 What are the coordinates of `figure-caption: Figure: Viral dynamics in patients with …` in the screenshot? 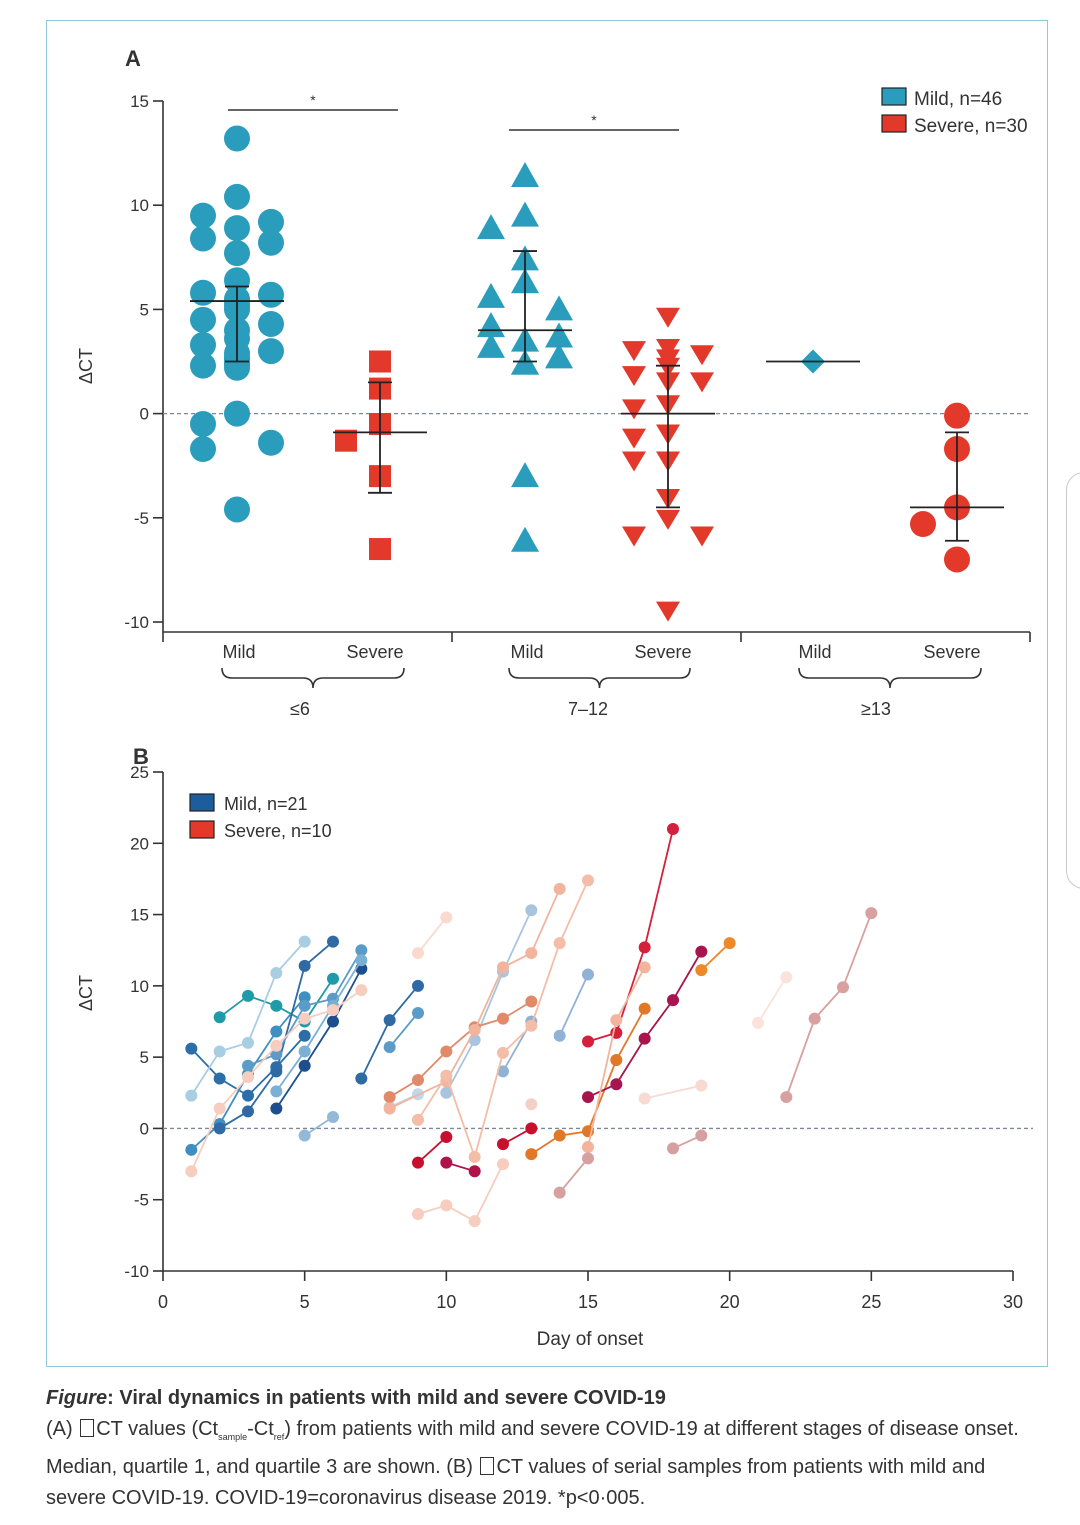 It's located at (546, 1448).